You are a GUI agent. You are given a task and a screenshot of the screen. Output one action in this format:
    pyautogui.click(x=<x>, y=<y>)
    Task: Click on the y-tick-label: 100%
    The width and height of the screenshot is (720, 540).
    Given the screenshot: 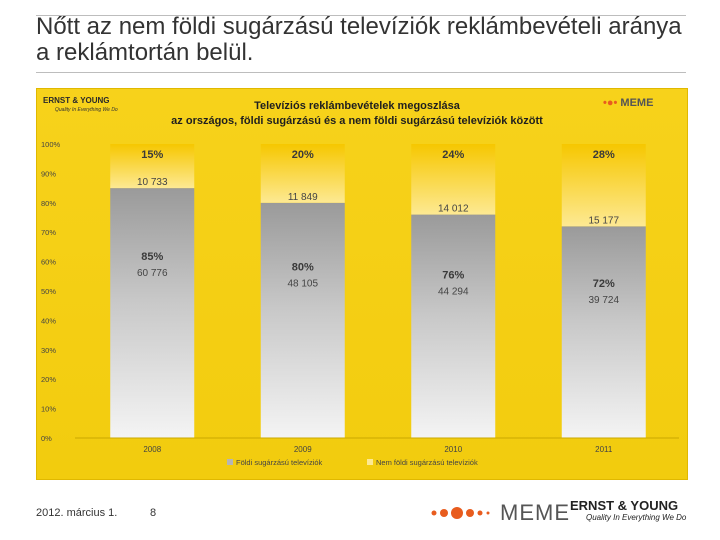 What is the action you would take?
    pyautogui.click(x=51, y=144)
    